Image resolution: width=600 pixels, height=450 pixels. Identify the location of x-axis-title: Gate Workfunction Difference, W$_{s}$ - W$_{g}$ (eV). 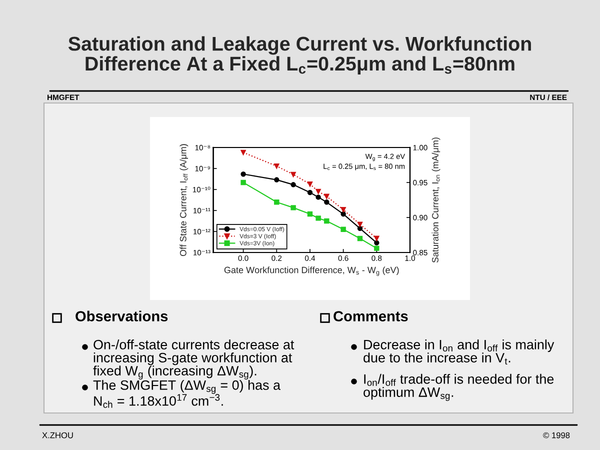
(311, 271).